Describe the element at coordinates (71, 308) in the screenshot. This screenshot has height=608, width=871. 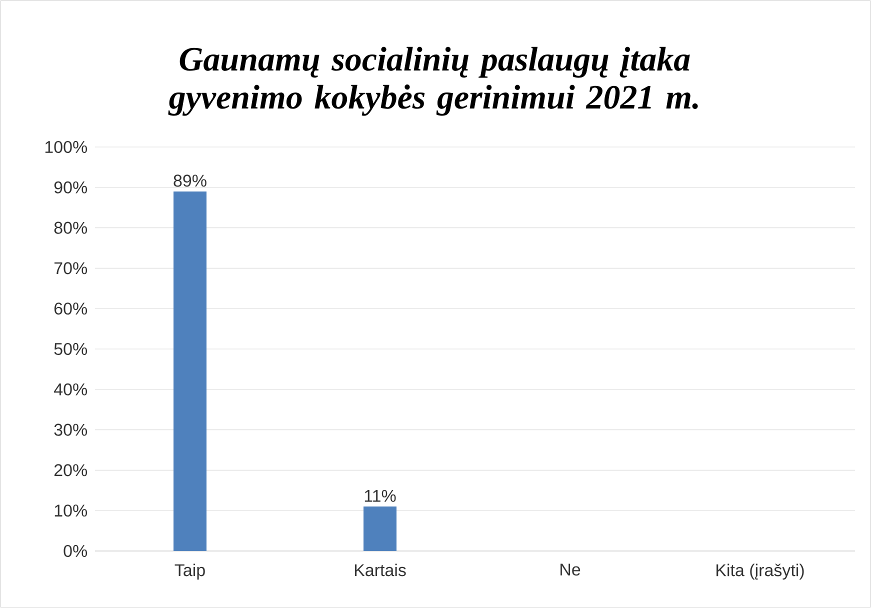
I see `y-tick-label: 60%` at that location.